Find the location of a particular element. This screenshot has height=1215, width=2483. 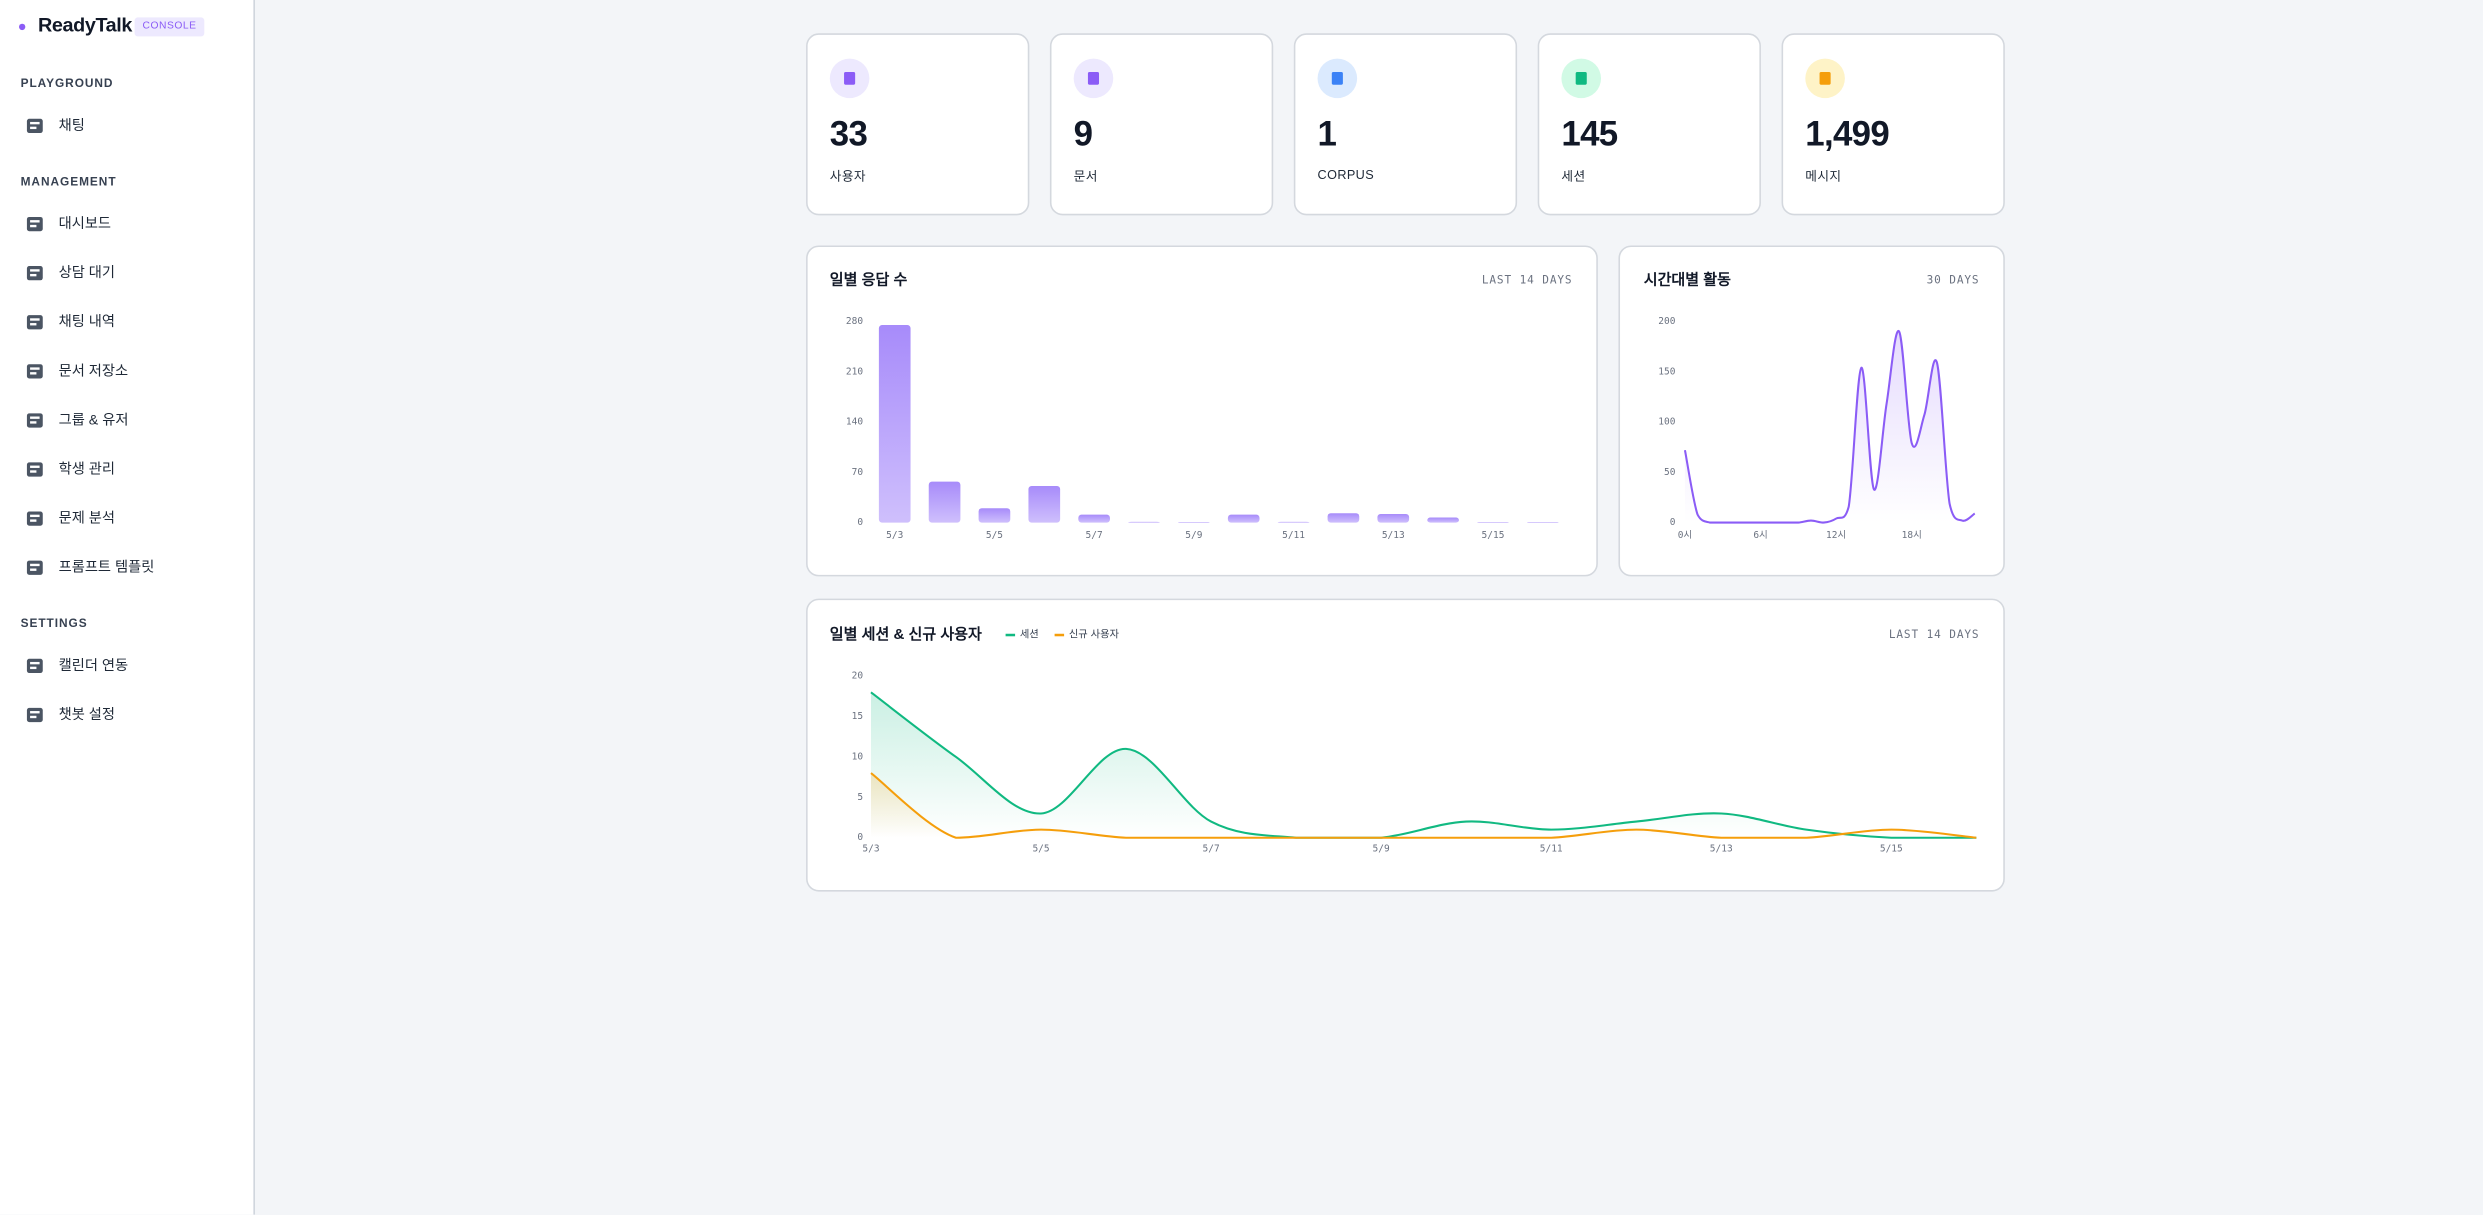

y-tick-label: 5 is located at coordinates (860, 797).